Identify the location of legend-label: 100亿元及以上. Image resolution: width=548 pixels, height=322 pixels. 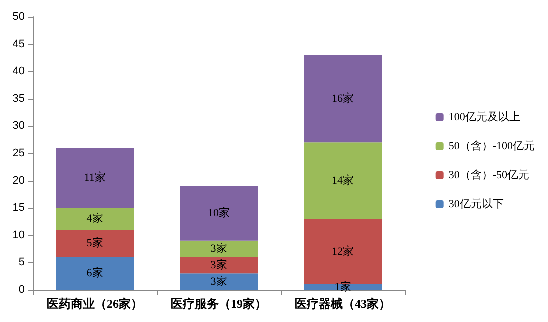
(484, 117).